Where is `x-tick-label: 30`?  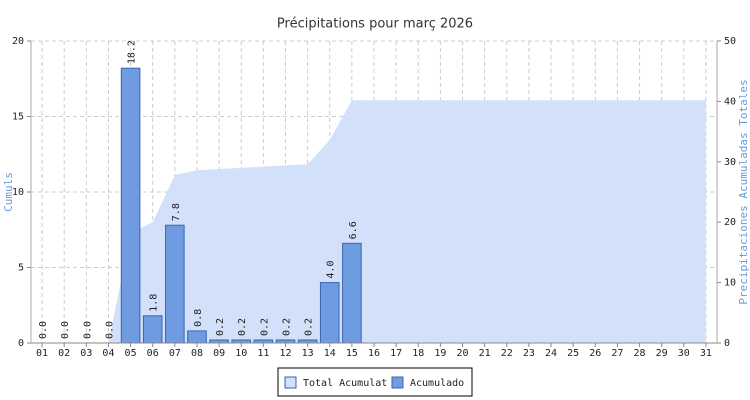
x-tick-label: 30 is located at coordinates (684, 353).